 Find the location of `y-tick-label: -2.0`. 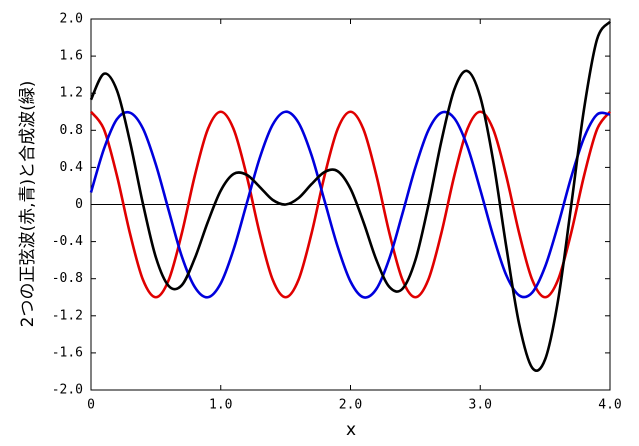

y-tick-label: -2.0 is located at coordinates (67, 390).